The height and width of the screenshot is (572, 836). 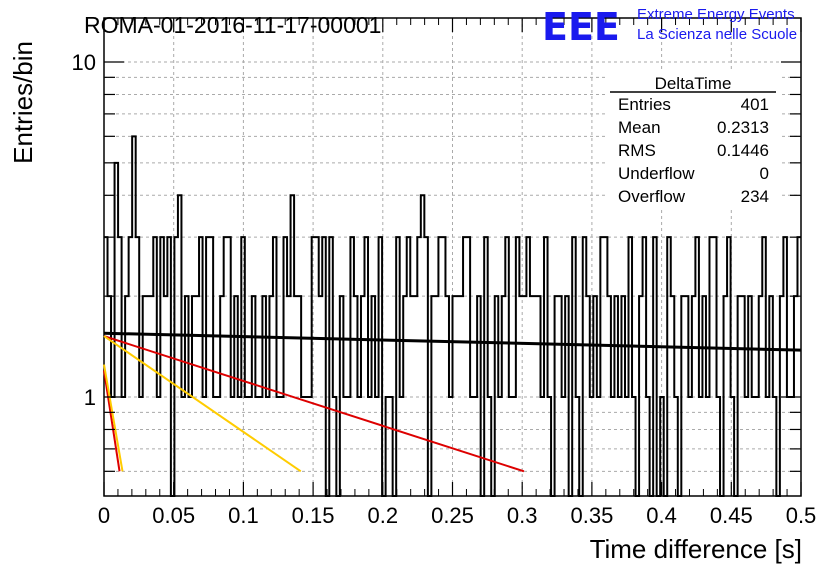 I want to click on x-tick-label: 0.4, so click(x=661, y=515).